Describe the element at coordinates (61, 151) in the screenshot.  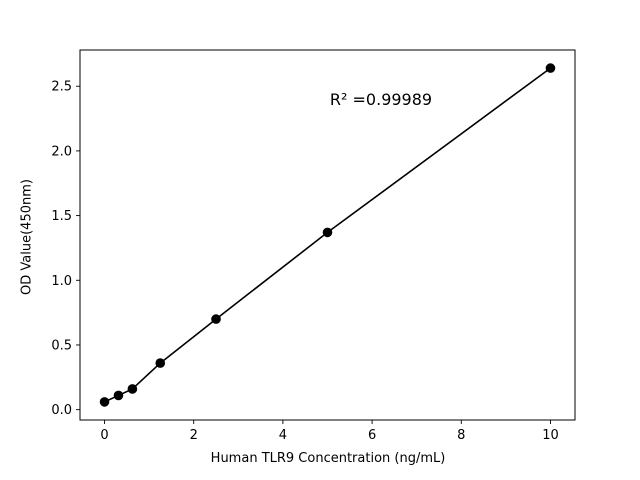
I see `svg-text: 2.0` at that location.